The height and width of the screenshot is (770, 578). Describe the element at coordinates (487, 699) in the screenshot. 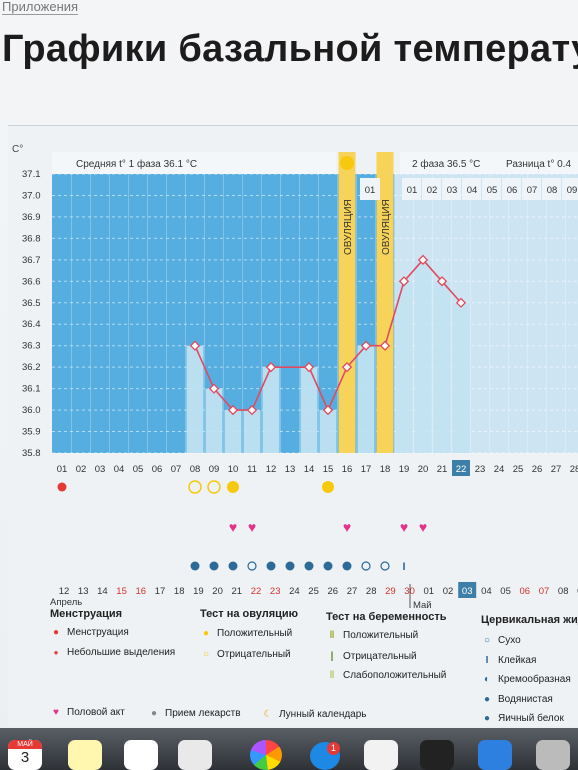

I see `drop-icon: ●` at that location.